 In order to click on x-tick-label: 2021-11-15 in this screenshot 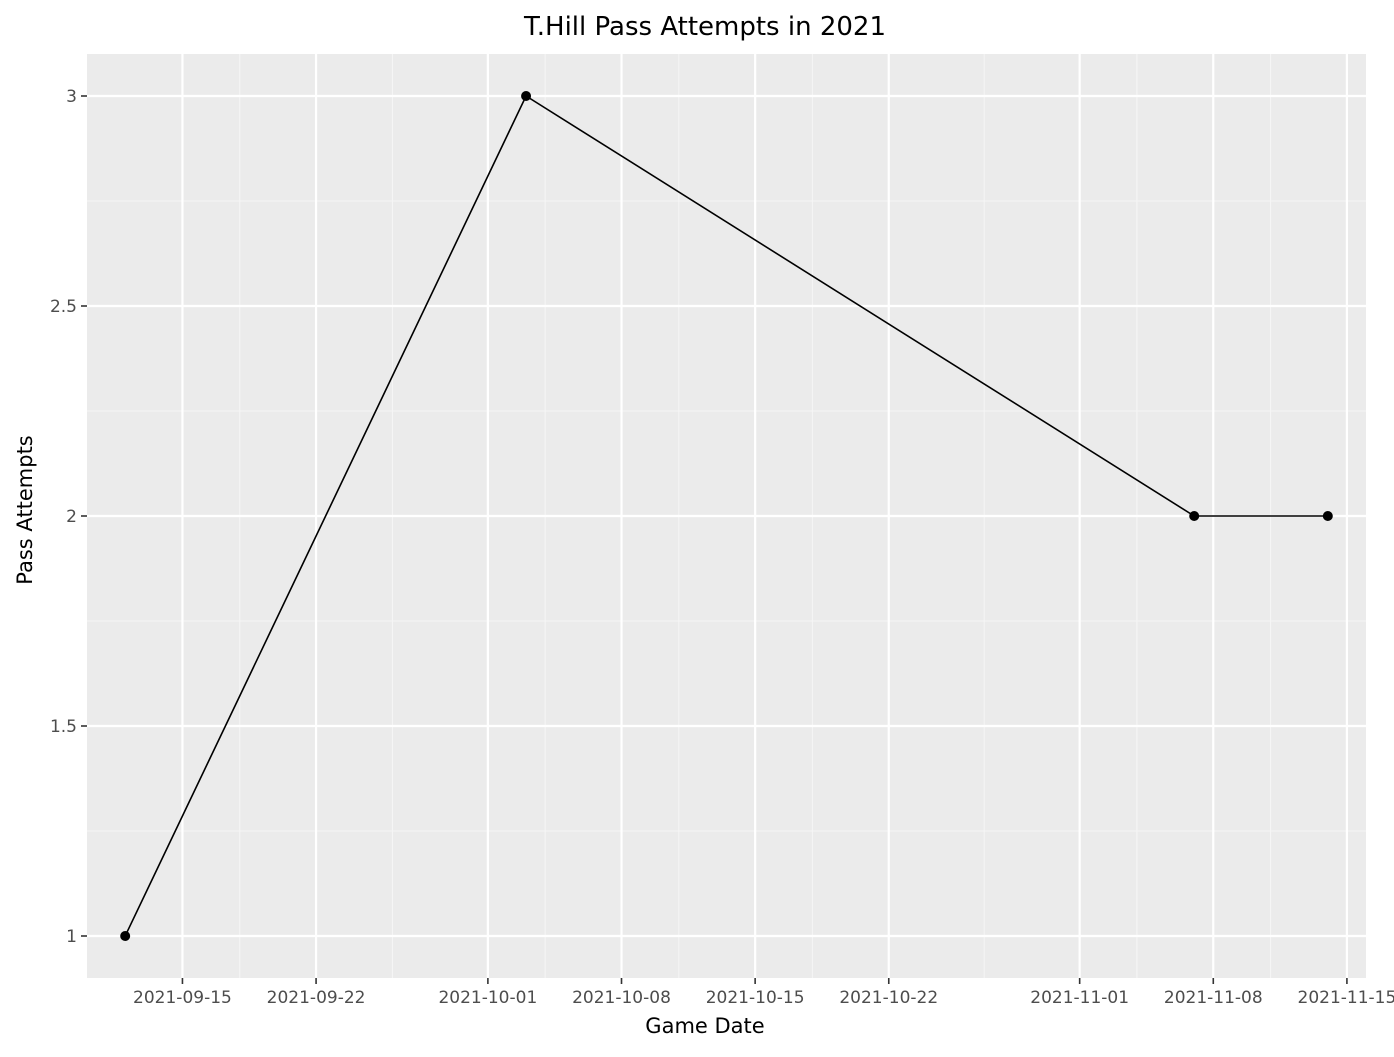, I will do `click(1346, 998)`.